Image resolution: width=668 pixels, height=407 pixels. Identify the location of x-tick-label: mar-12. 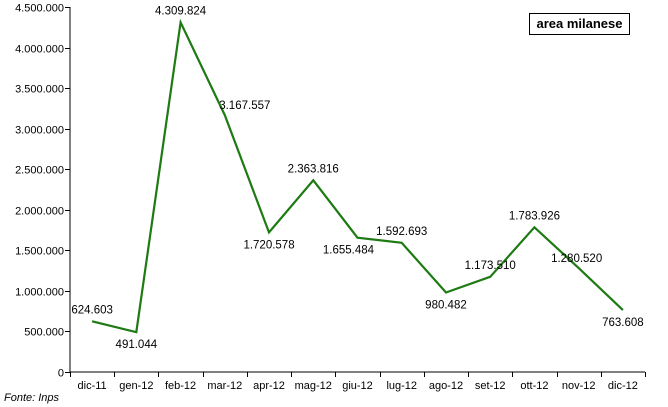
(224, 386).